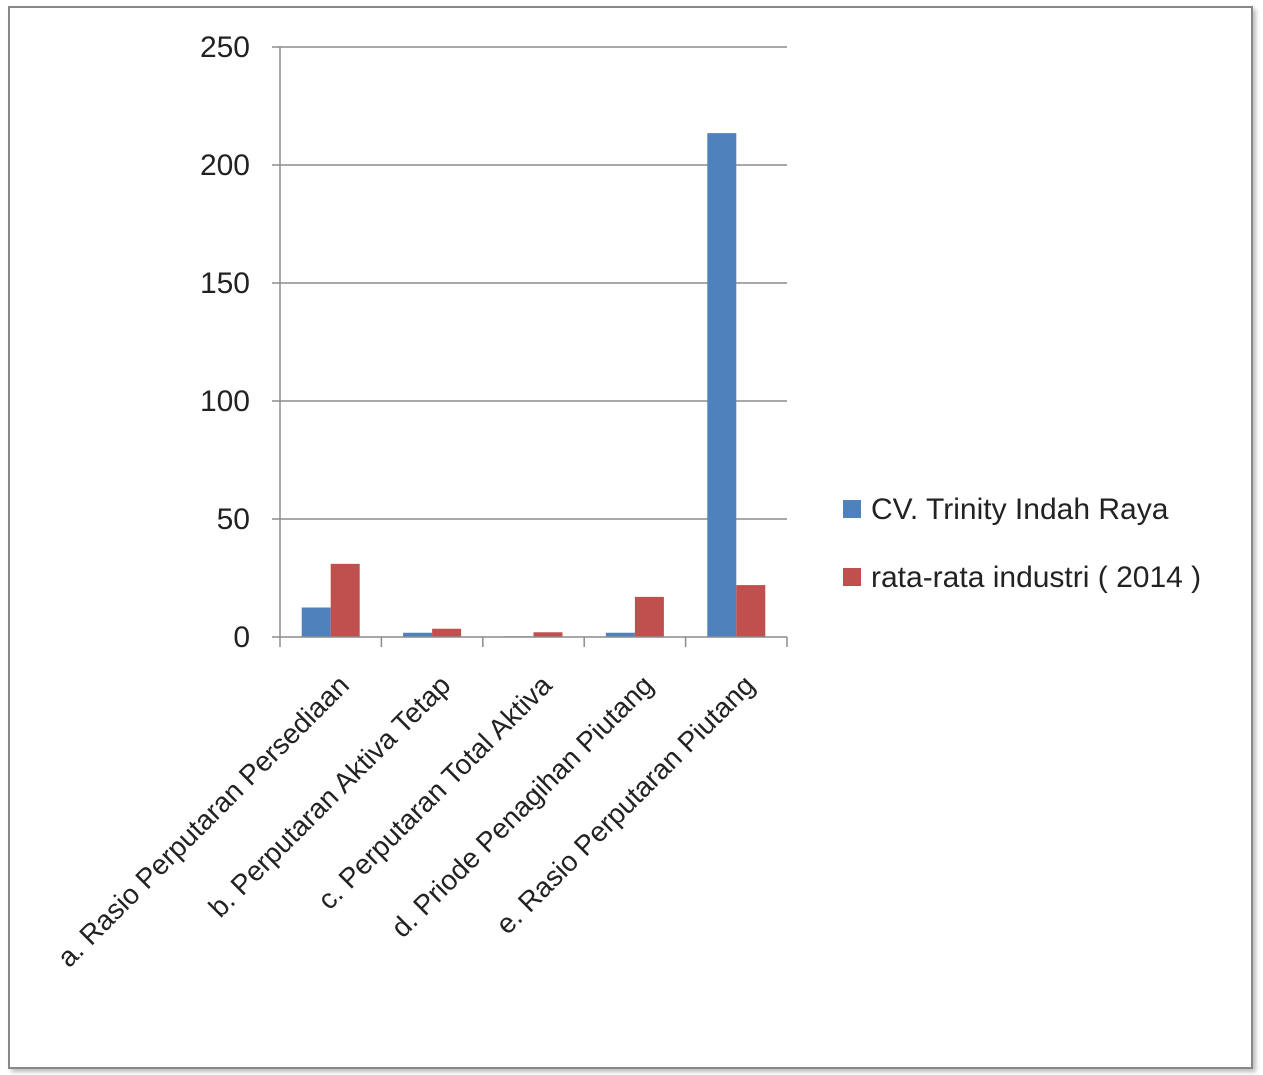 The height and width of the screenshot is (1075, 1263). Describe the element at coordinates (225, 47) in the screenshot. I see `y-tick-label: 250` at that location.